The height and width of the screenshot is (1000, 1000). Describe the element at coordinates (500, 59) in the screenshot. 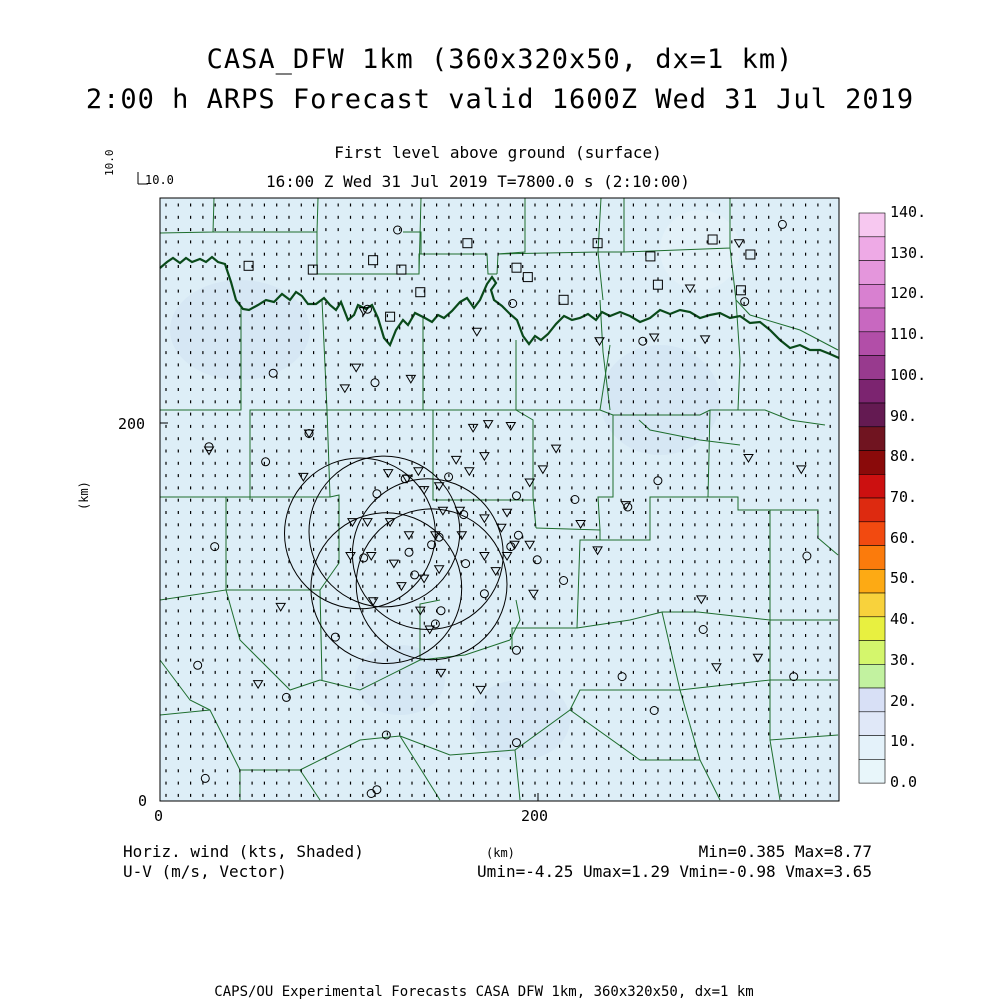

I see `plot-title-line1: CASA_DFW 1km (360x320x50, dx=1 km)` at that location.